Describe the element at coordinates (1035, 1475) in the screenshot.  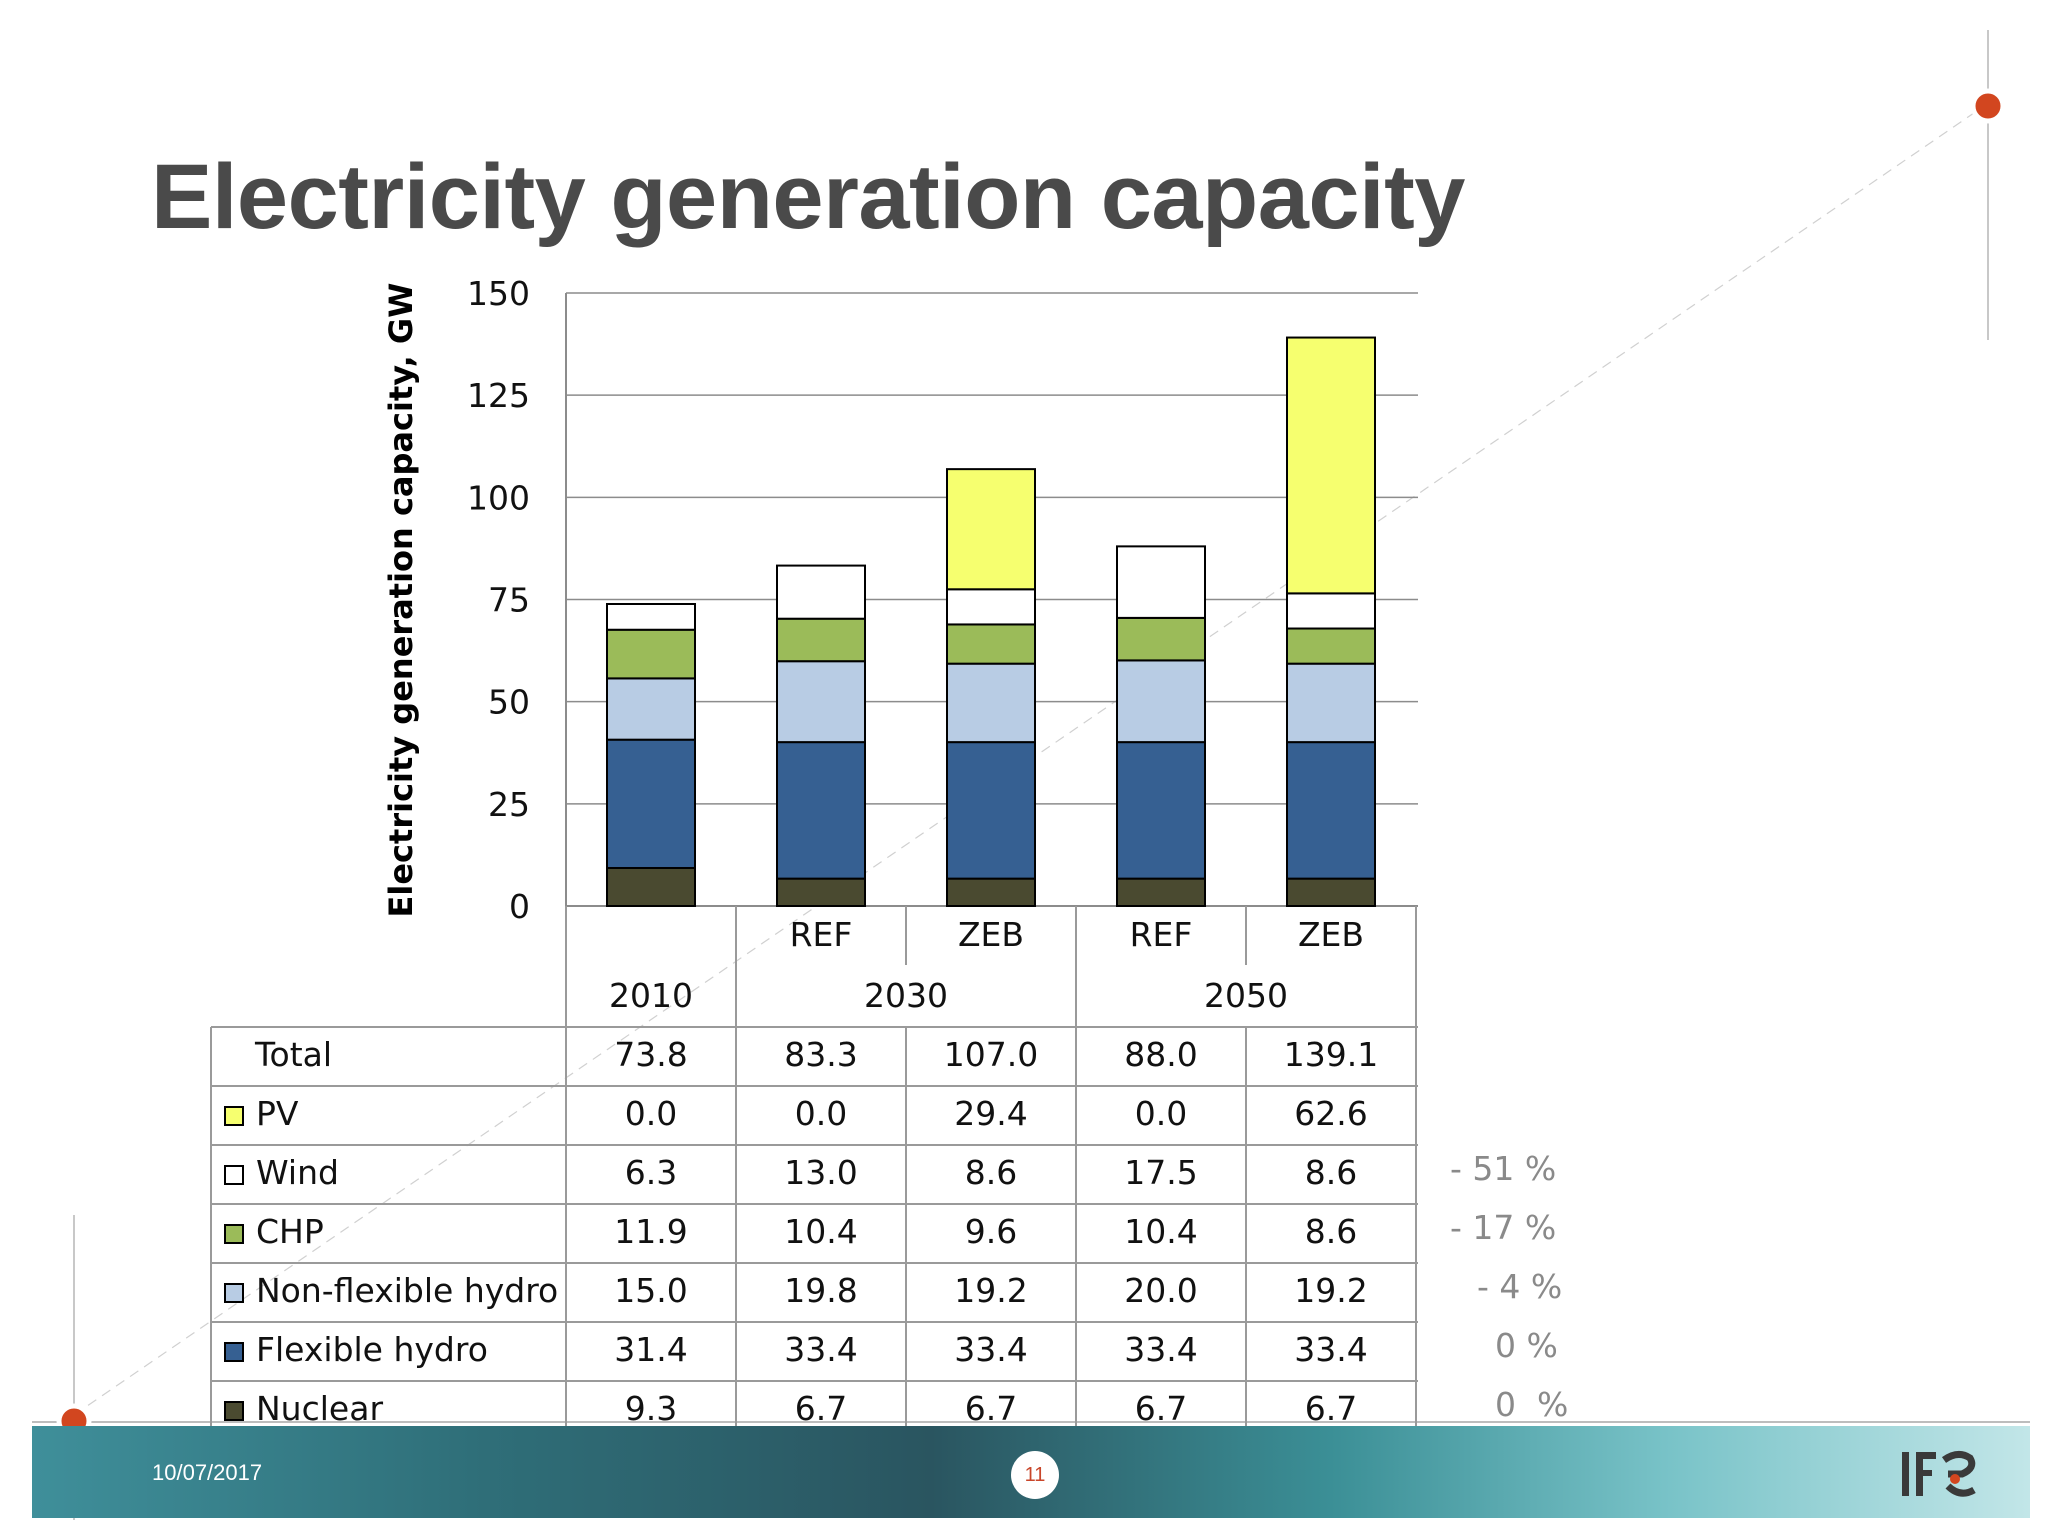
I see `page-number: 11` at that location.